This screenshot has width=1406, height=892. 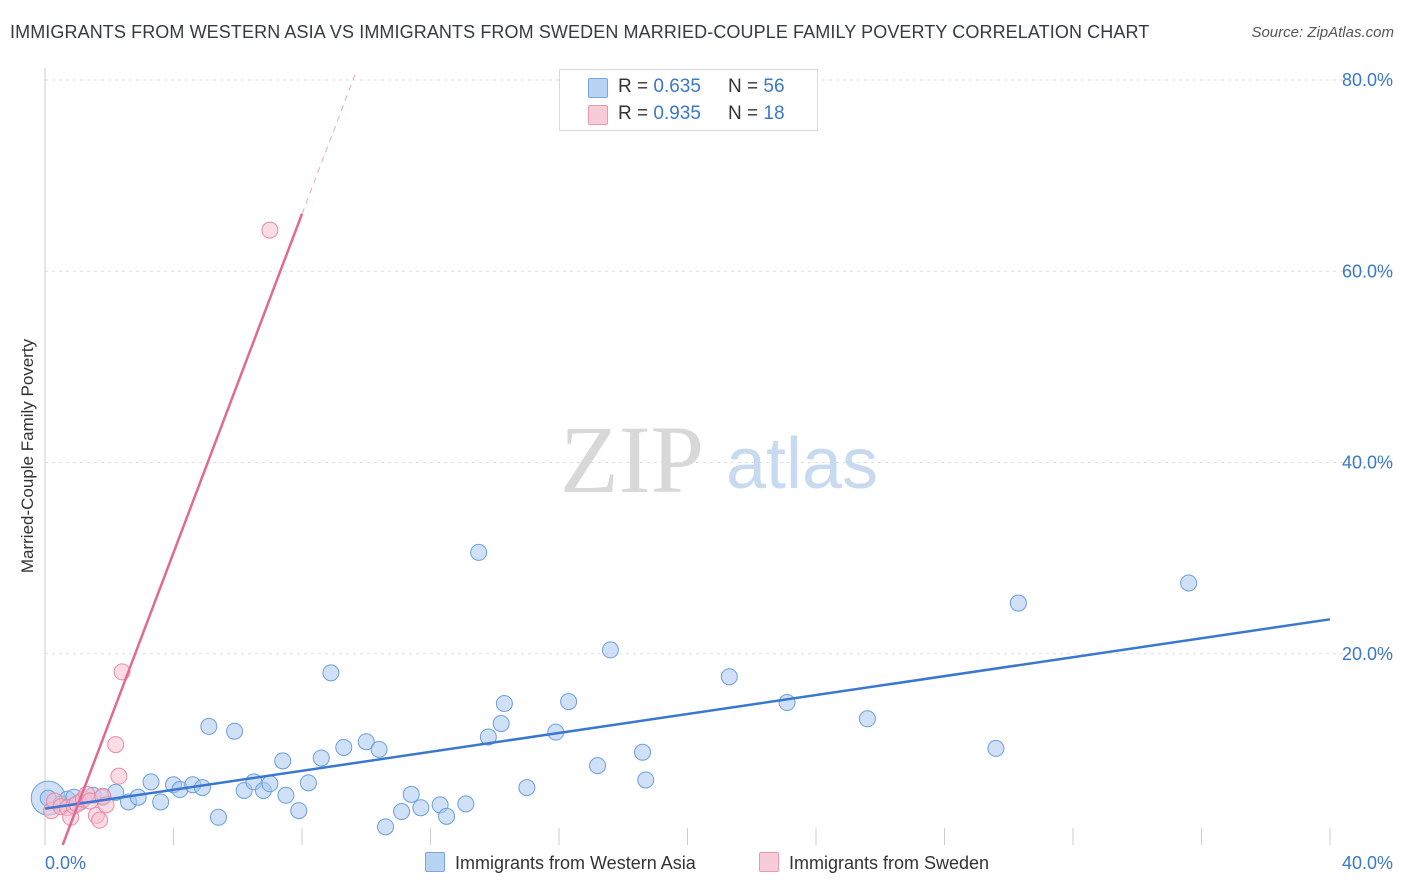 What do you see at coordinates (677, 113) in the screenshot?
I see `r-value: 0.935` at bounding box center [677, 113].